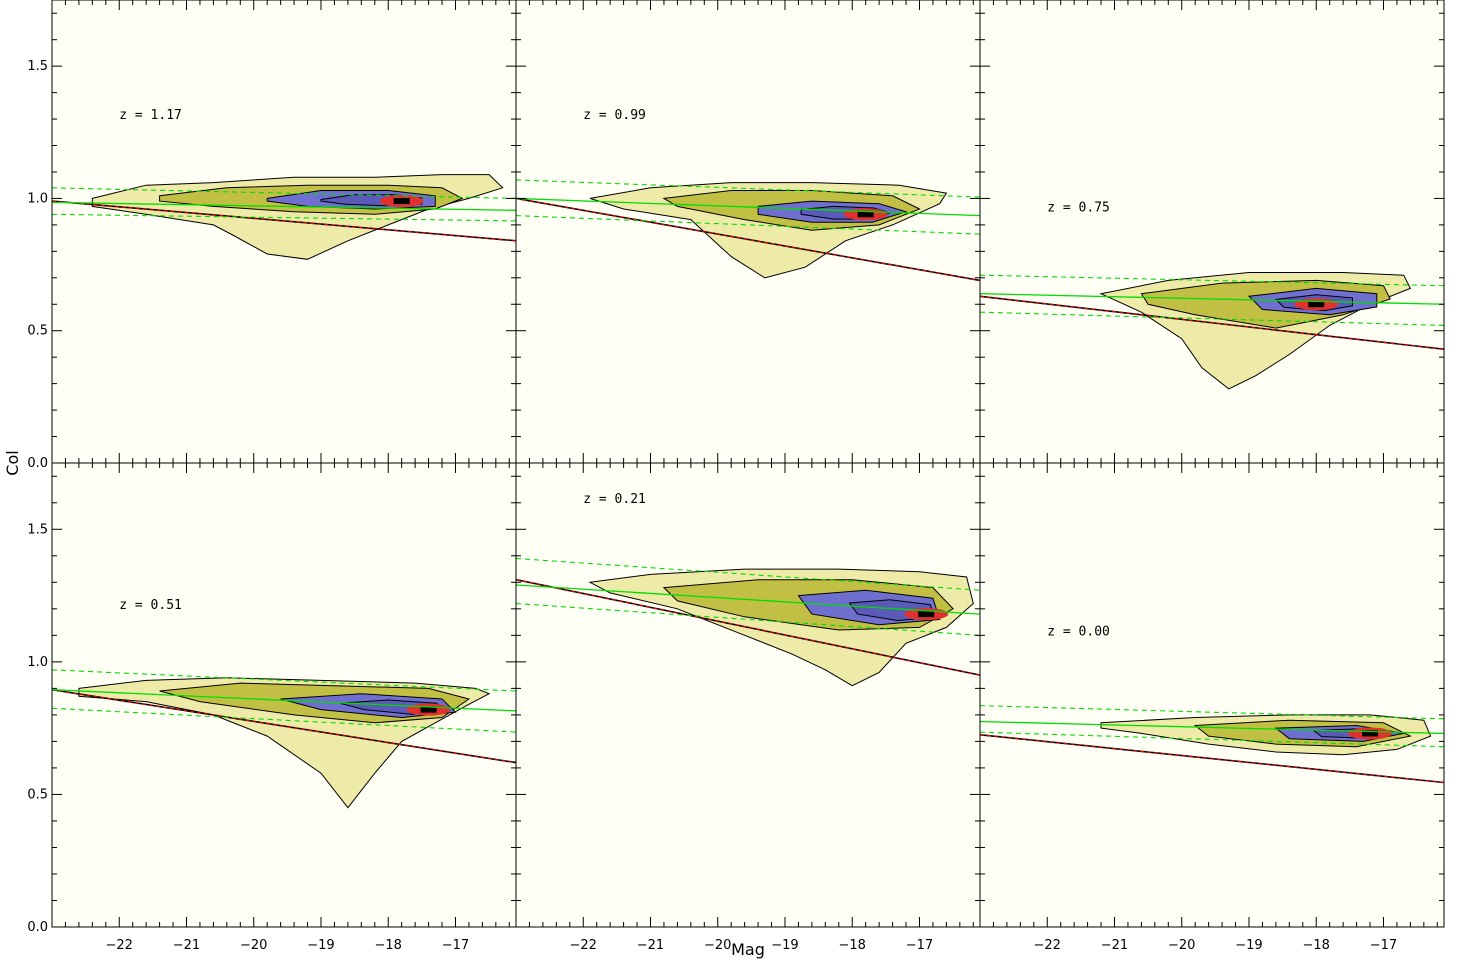 The width and height of the screenshot is (1473, 963). I want to click on y-axis-title: Col, so click(12, 462).